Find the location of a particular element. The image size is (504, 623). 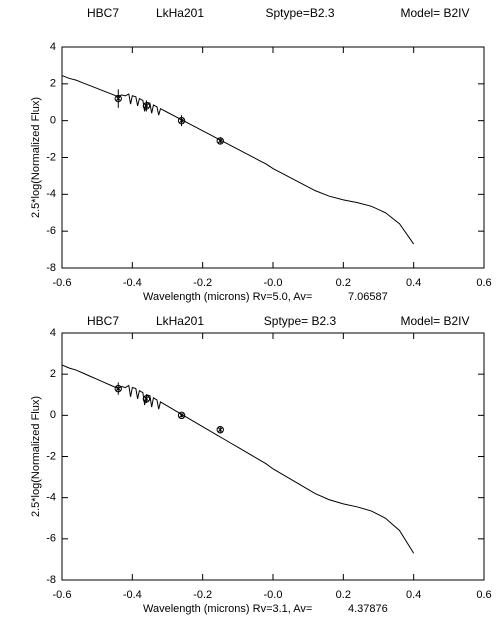

header-text: Sptype= B2.3 is located at coordinates (300, 321).